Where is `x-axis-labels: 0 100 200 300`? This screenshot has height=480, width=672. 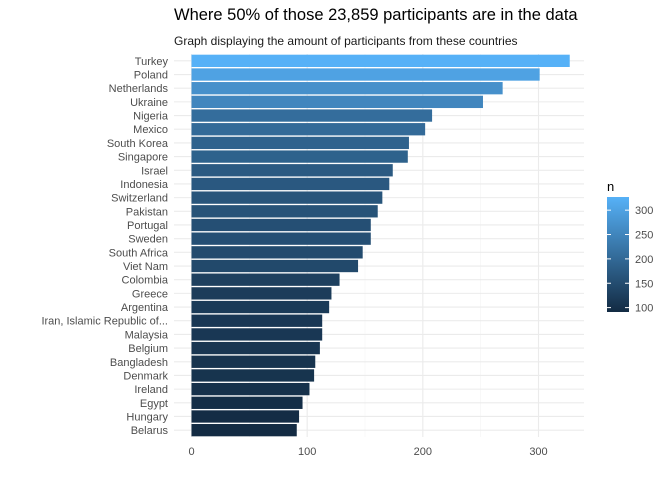
x-axis-labels: 0 100 200 300 is located at coordinates (367, 452).